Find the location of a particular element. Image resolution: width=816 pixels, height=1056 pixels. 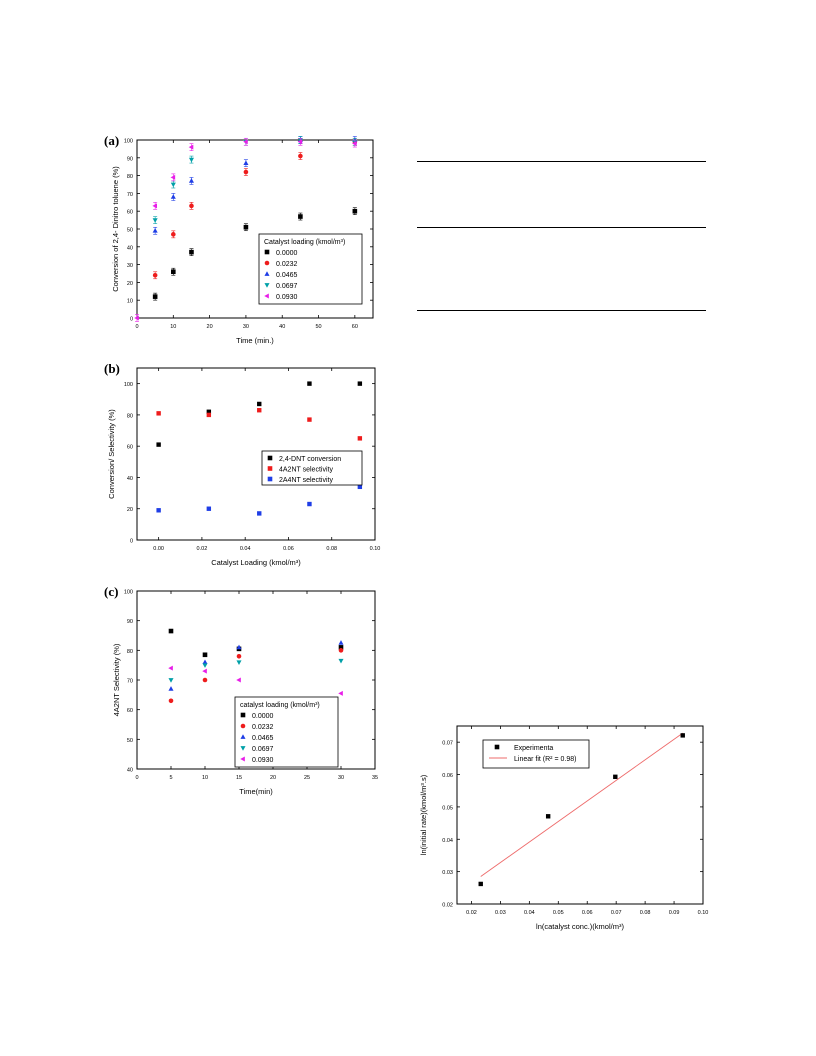

legend-entry: 0.0232 is located at coordinates (287, 264).